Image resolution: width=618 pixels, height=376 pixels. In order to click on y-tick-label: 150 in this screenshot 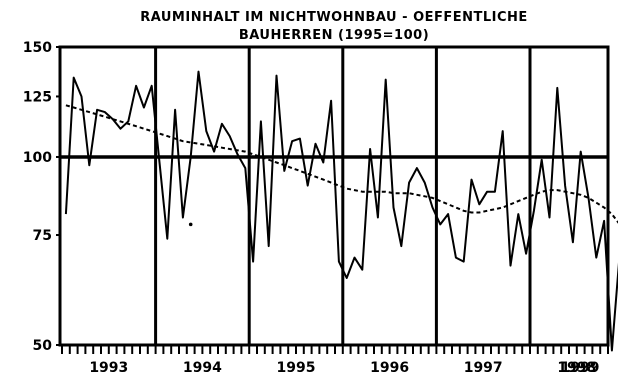, I will do `click(37, 48)`.